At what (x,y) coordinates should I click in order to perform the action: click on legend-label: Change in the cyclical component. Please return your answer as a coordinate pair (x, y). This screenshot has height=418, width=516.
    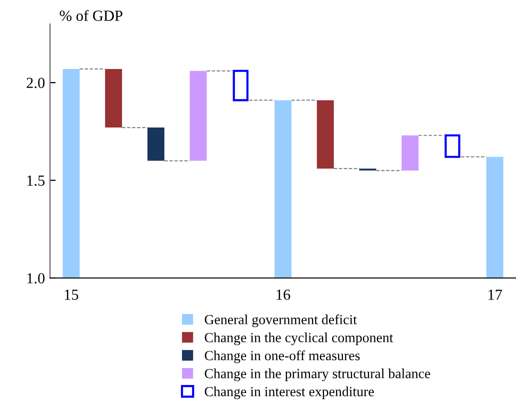
    Looking at the image, I should click on (299, 339).